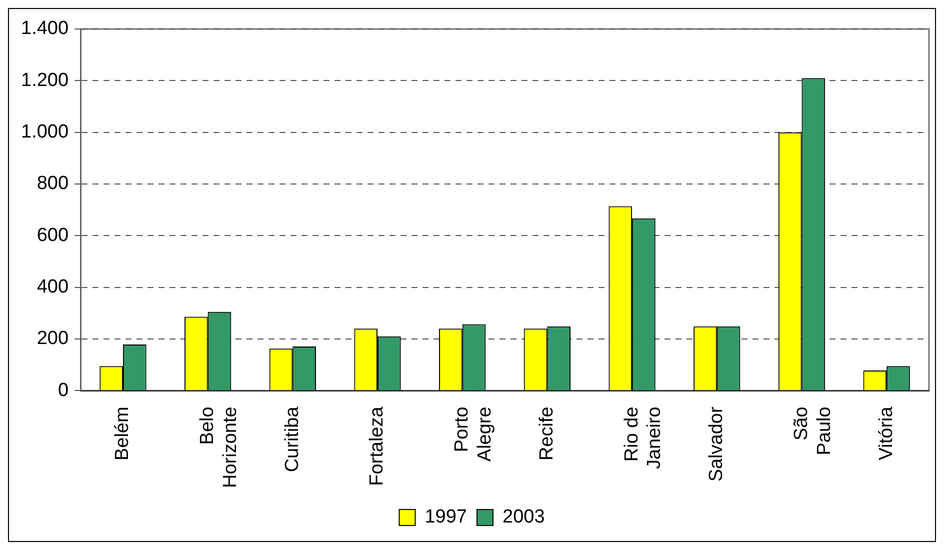 This screenshot has height=552, width=944. What do you see at coordinates (292, 439) in the screenshot?
I see `x-tick-label: Curitiba` at bounding box center [292, 439].